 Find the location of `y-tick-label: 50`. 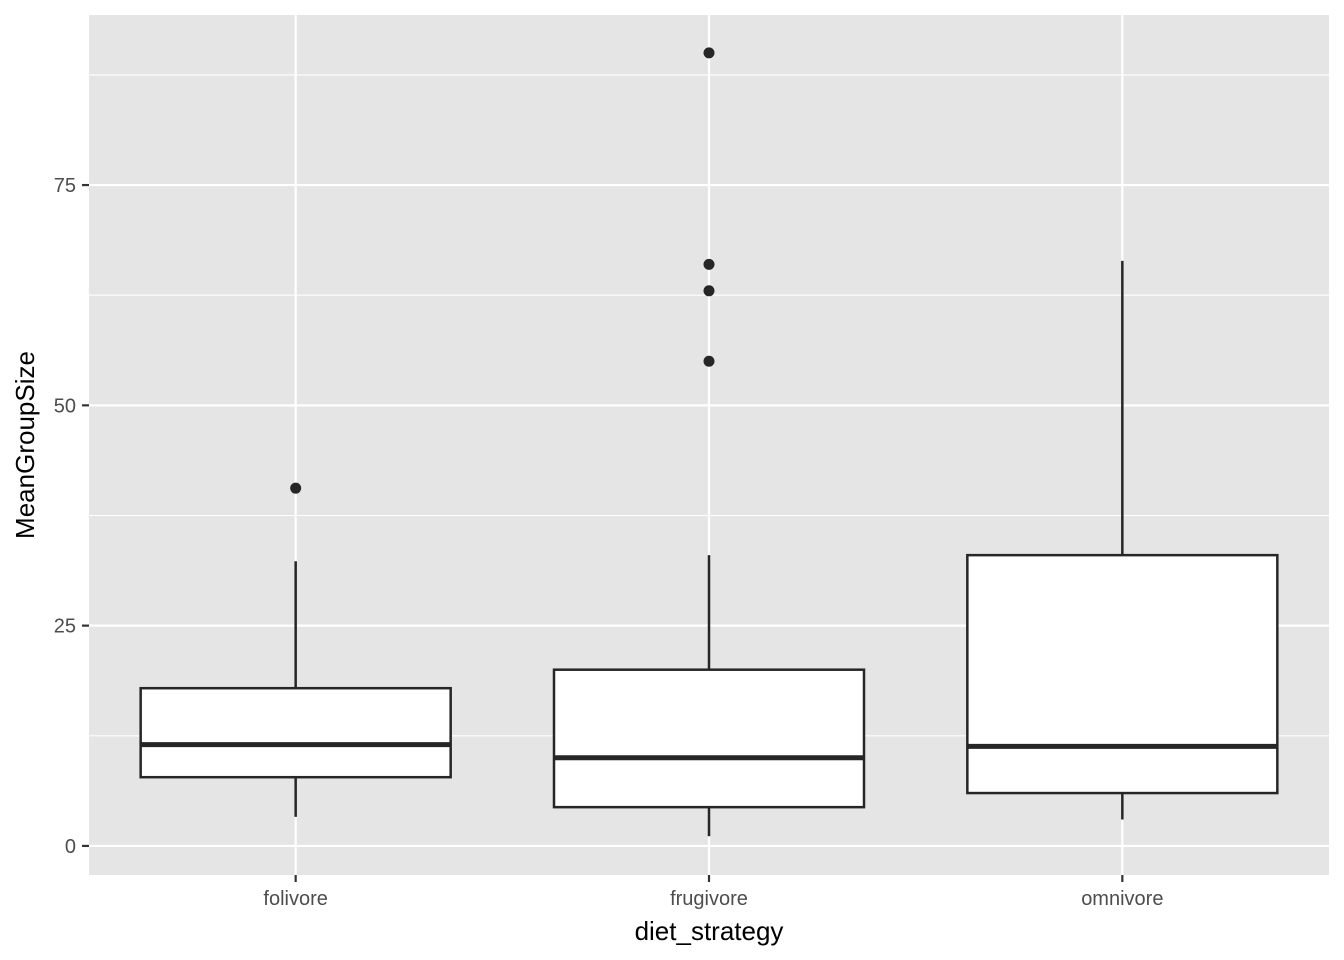

y-tick-label: 50 is located at coordinates (65, 406).